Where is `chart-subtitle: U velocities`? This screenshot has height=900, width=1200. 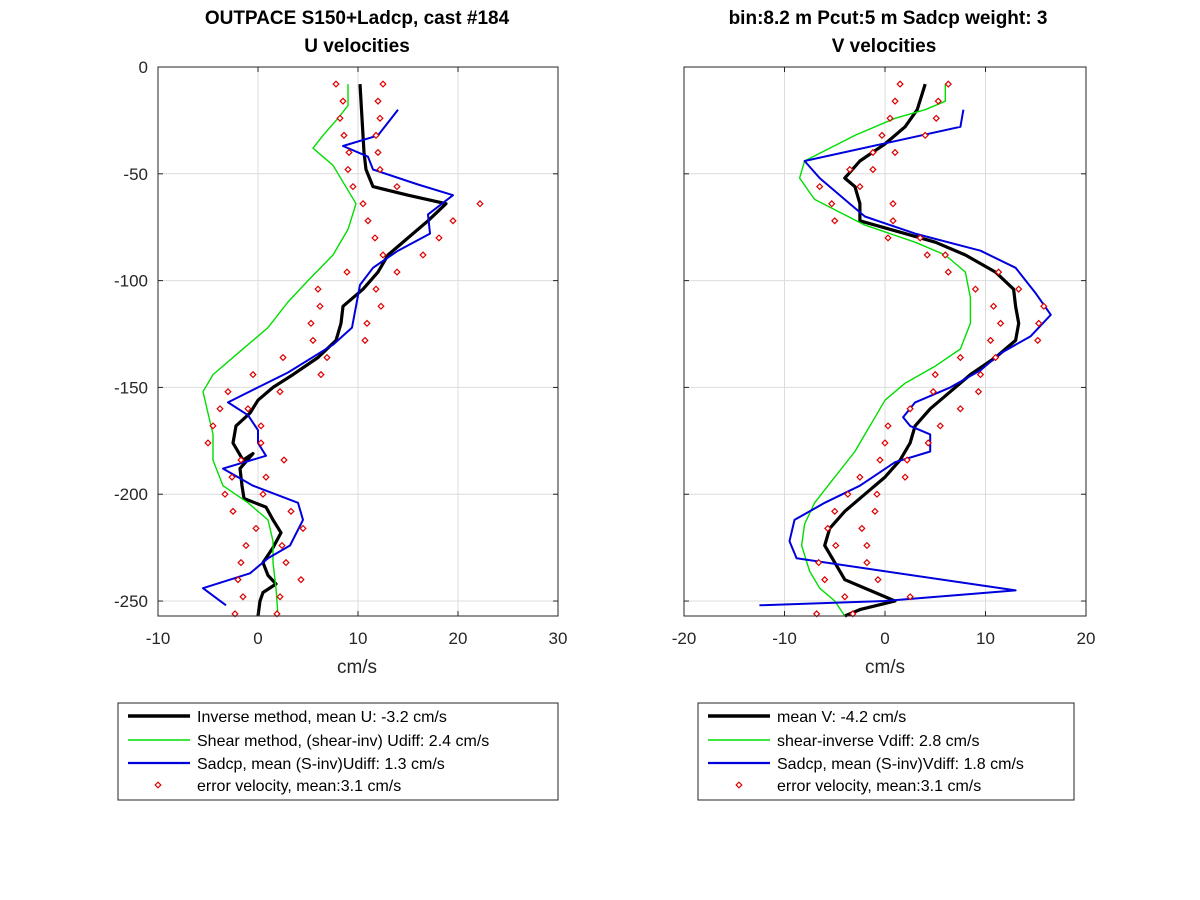 chart-subtitle: U velocities is located at coordinates (357, 46).